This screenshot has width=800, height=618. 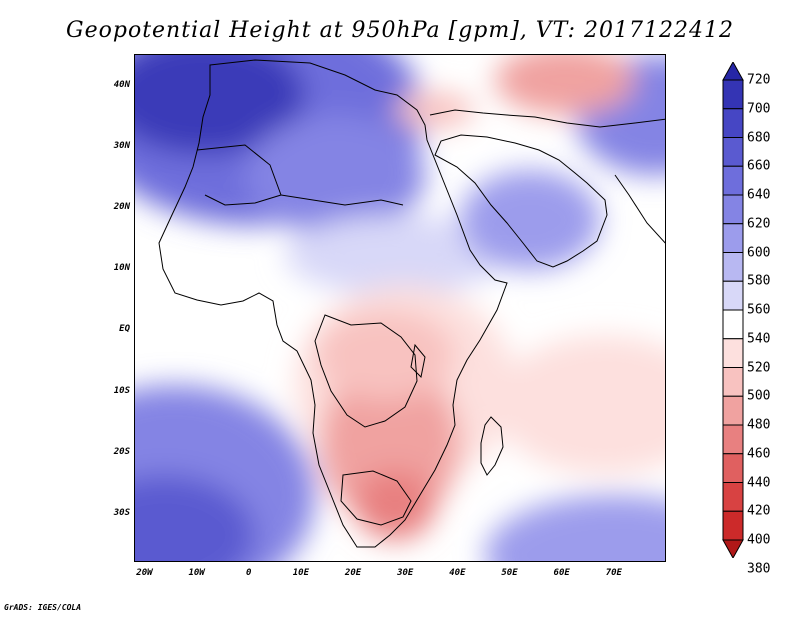 What do you see at coordinates (759, 224) in the screenshot?
I see `colorbar-level-label: 620` at bounding box center [759, 224].